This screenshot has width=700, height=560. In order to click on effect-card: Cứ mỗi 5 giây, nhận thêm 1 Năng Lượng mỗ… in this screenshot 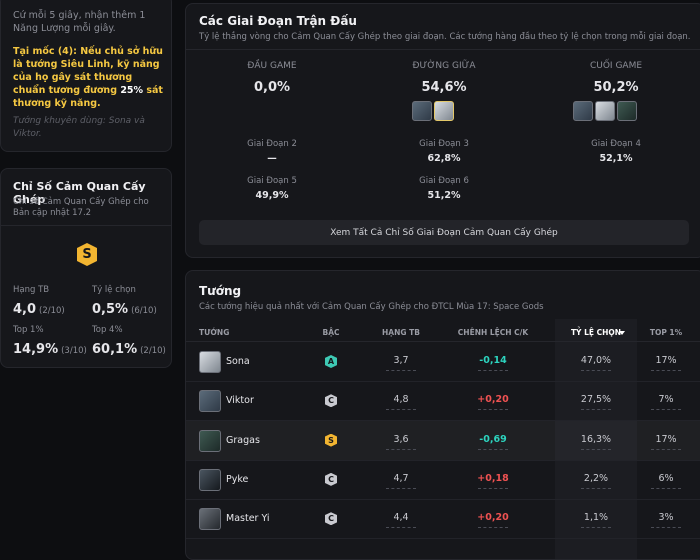, I will do `click(86, 76)`.